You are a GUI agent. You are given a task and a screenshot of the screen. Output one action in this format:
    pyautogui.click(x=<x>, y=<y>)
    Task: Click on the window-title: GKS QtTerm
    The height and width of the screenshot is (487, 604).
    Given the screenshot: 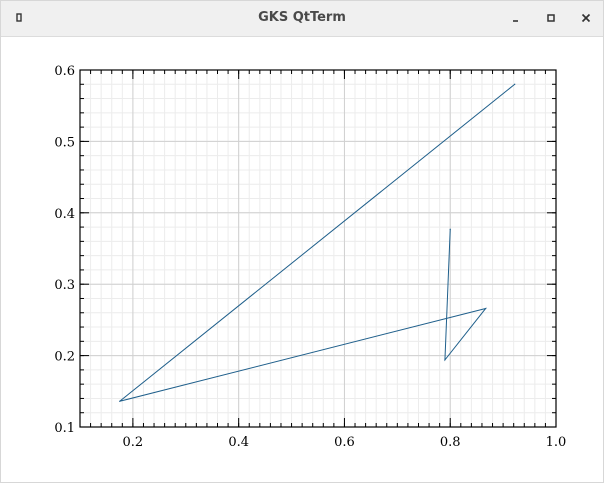 What is the action you would take?
    pyautogui.click(x=302, y=17)
    